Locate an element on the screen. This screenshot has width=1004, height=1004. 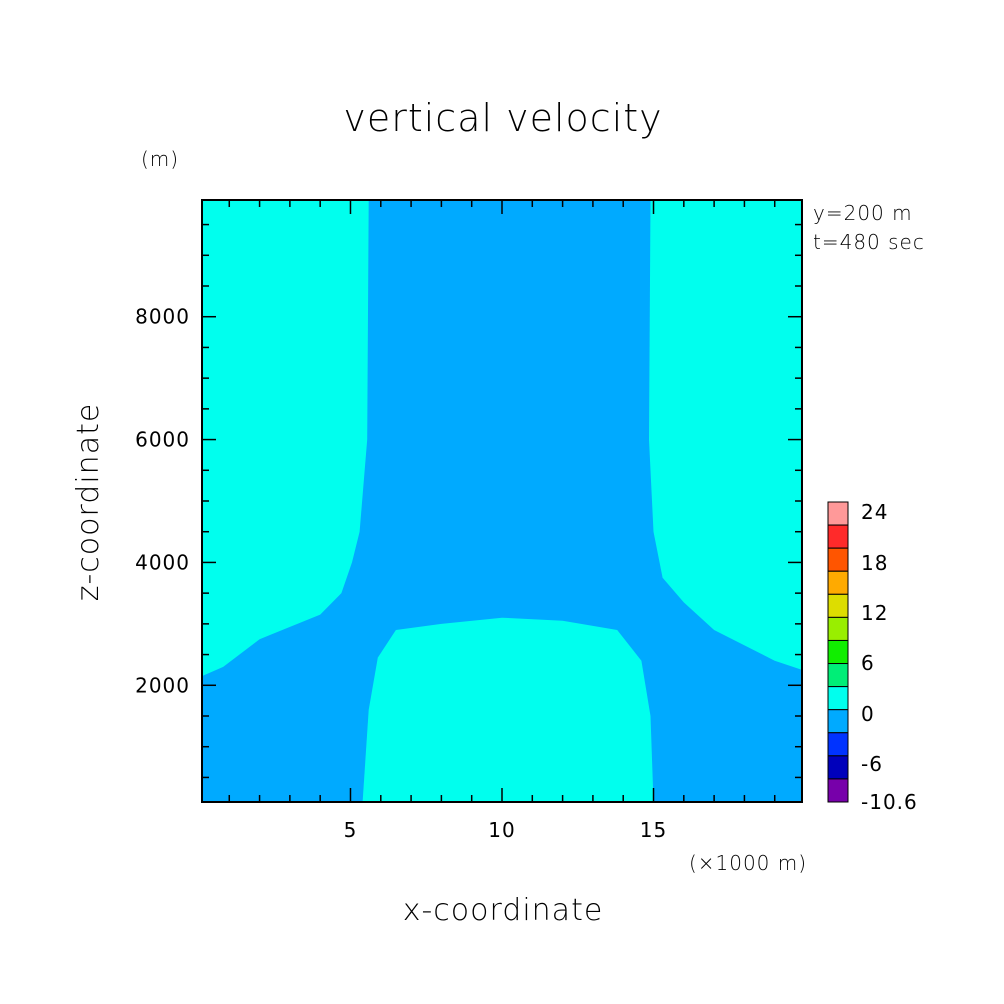
chart-title: vertical velocity is located at coordinates (502, 118).